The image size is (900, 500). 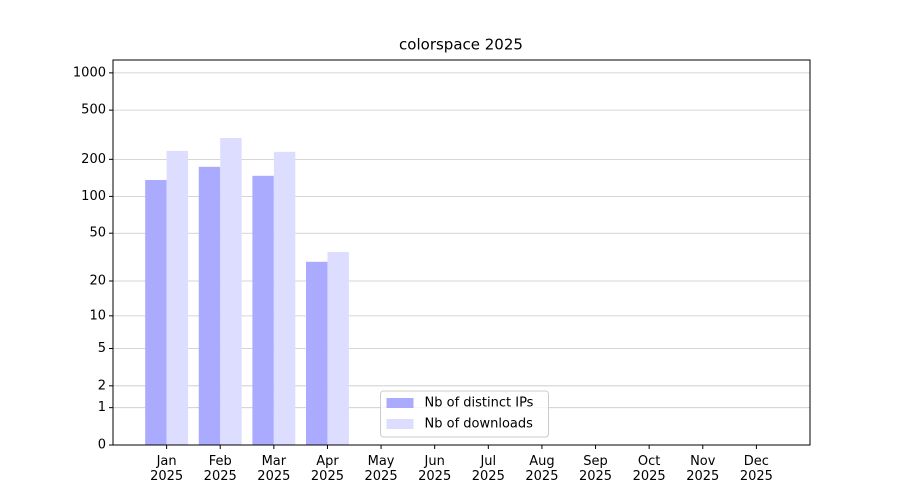 I want to click on x-tick-label: Oct 2025, so click(x=649, y=469).